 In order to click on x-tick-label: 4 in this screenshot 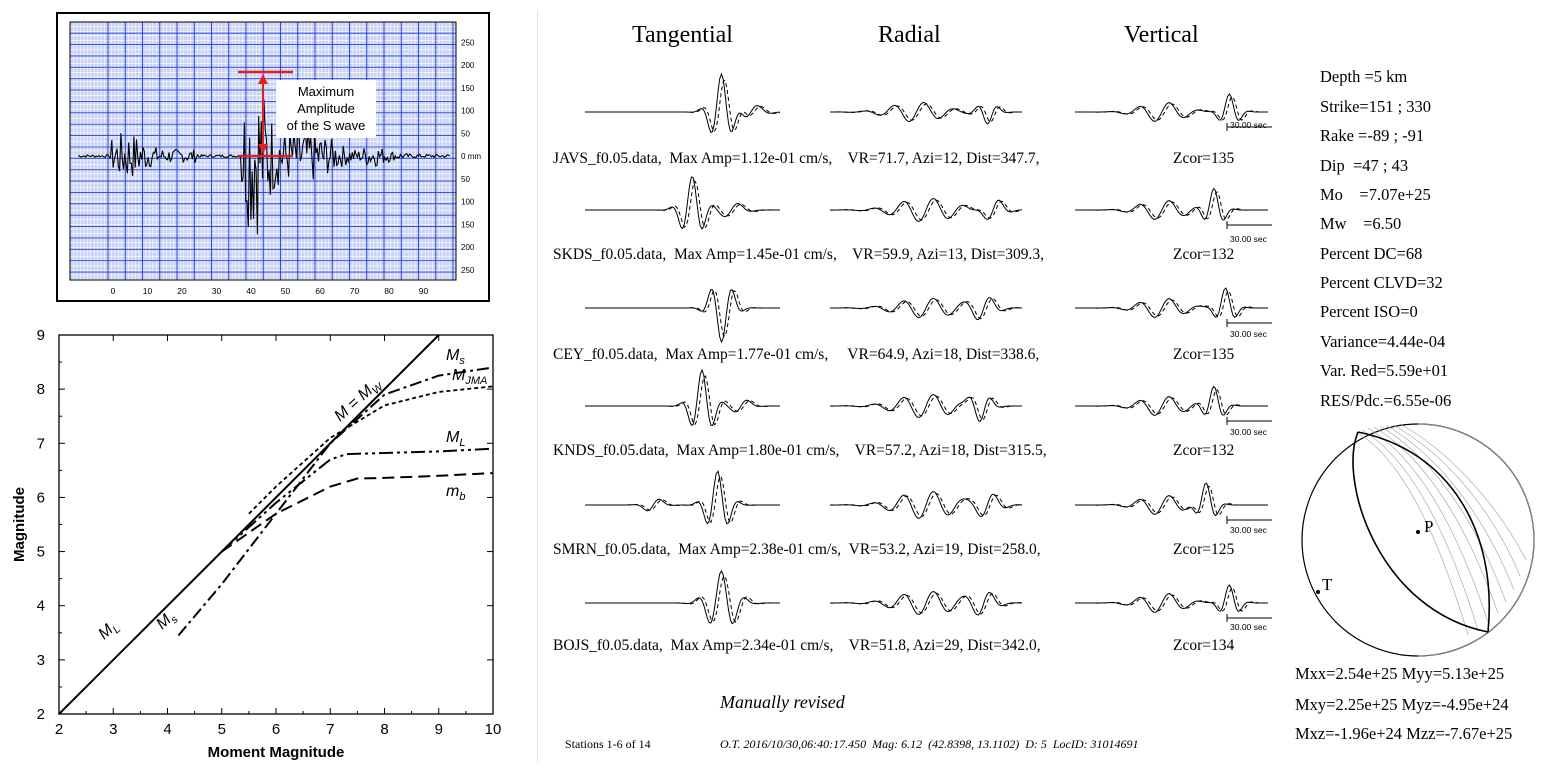, I will do `click(167, 729)`.